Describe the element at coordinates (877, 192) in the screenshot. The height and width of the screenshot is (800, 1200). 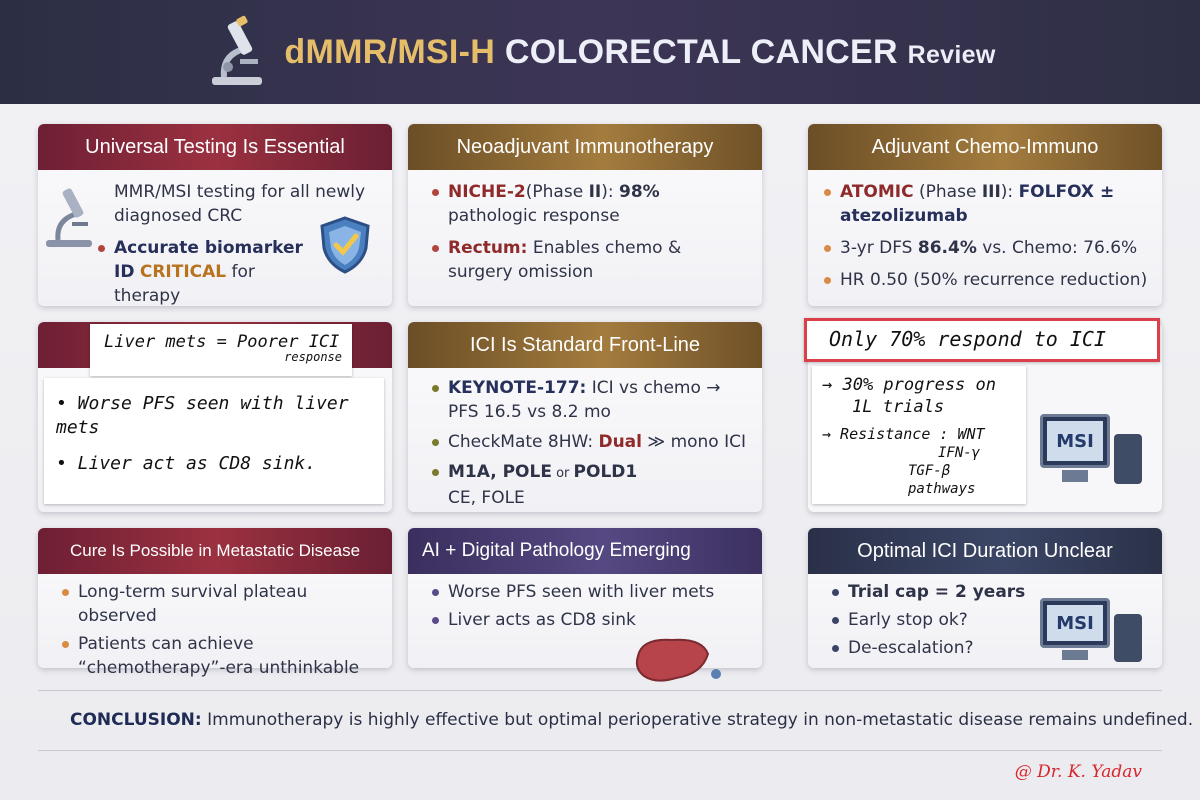
I see `atomic-label: ATOMIC` at that location.